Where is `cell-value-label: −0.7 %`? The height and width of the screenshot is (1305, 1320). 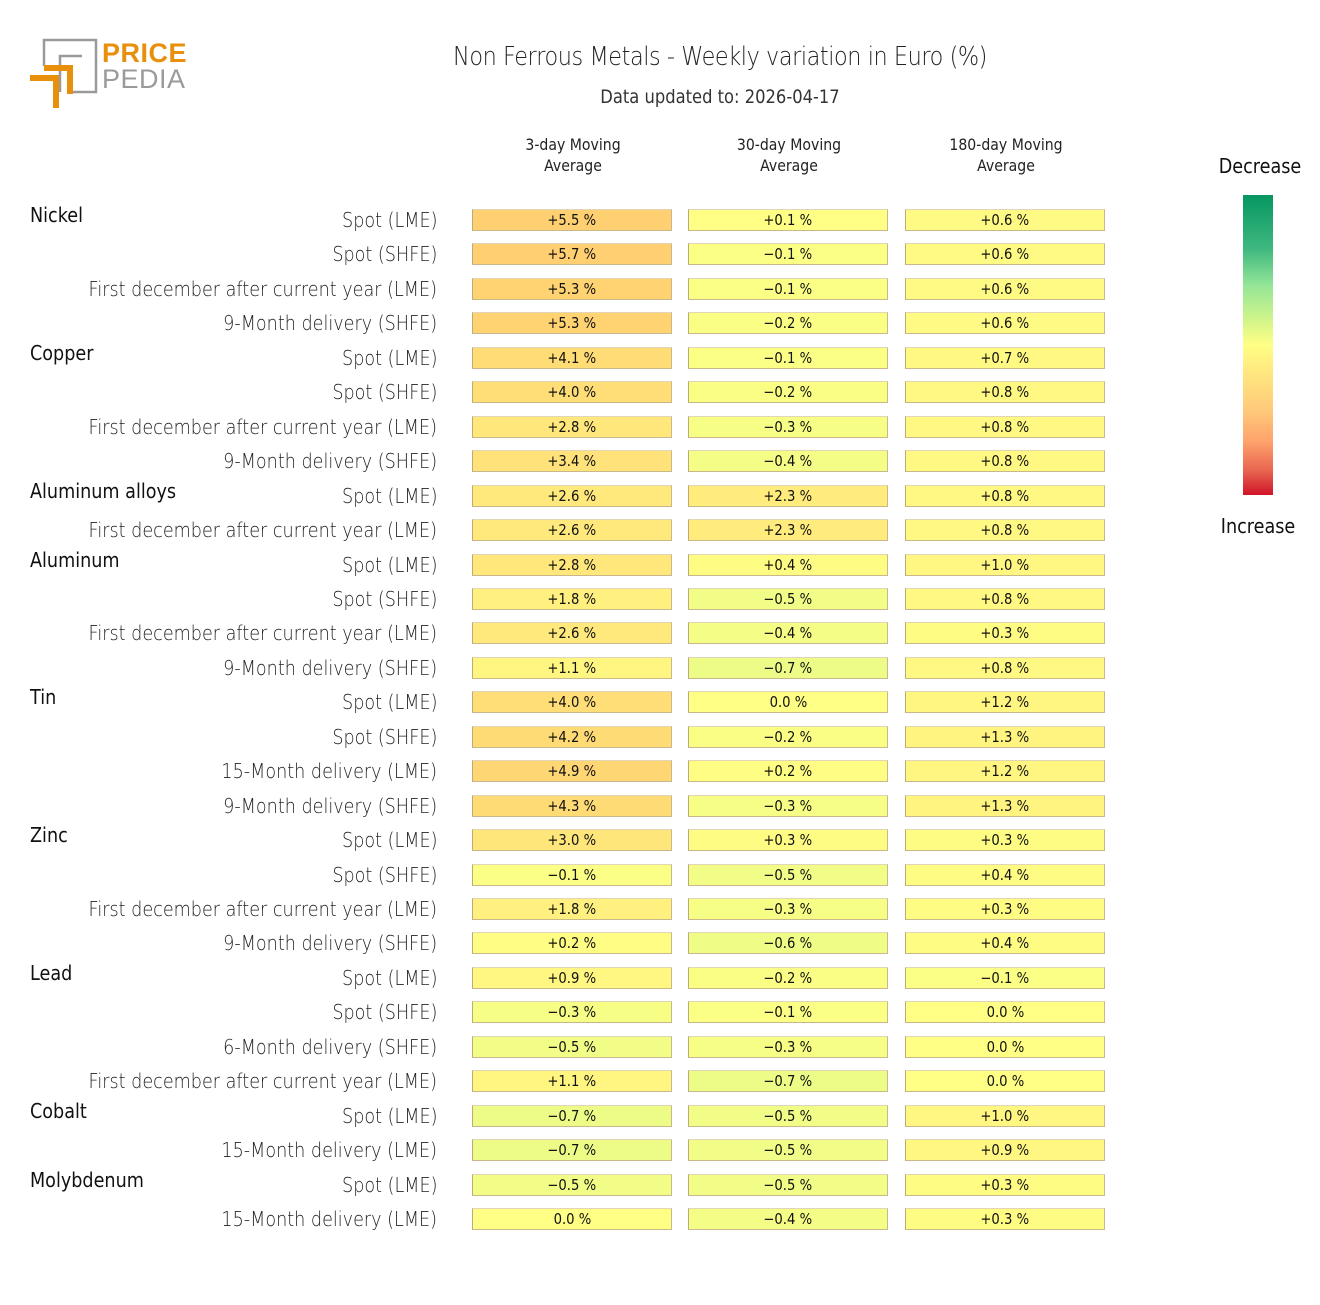 cell-value-label: −0.7 % is located at coordinates (788, 667).